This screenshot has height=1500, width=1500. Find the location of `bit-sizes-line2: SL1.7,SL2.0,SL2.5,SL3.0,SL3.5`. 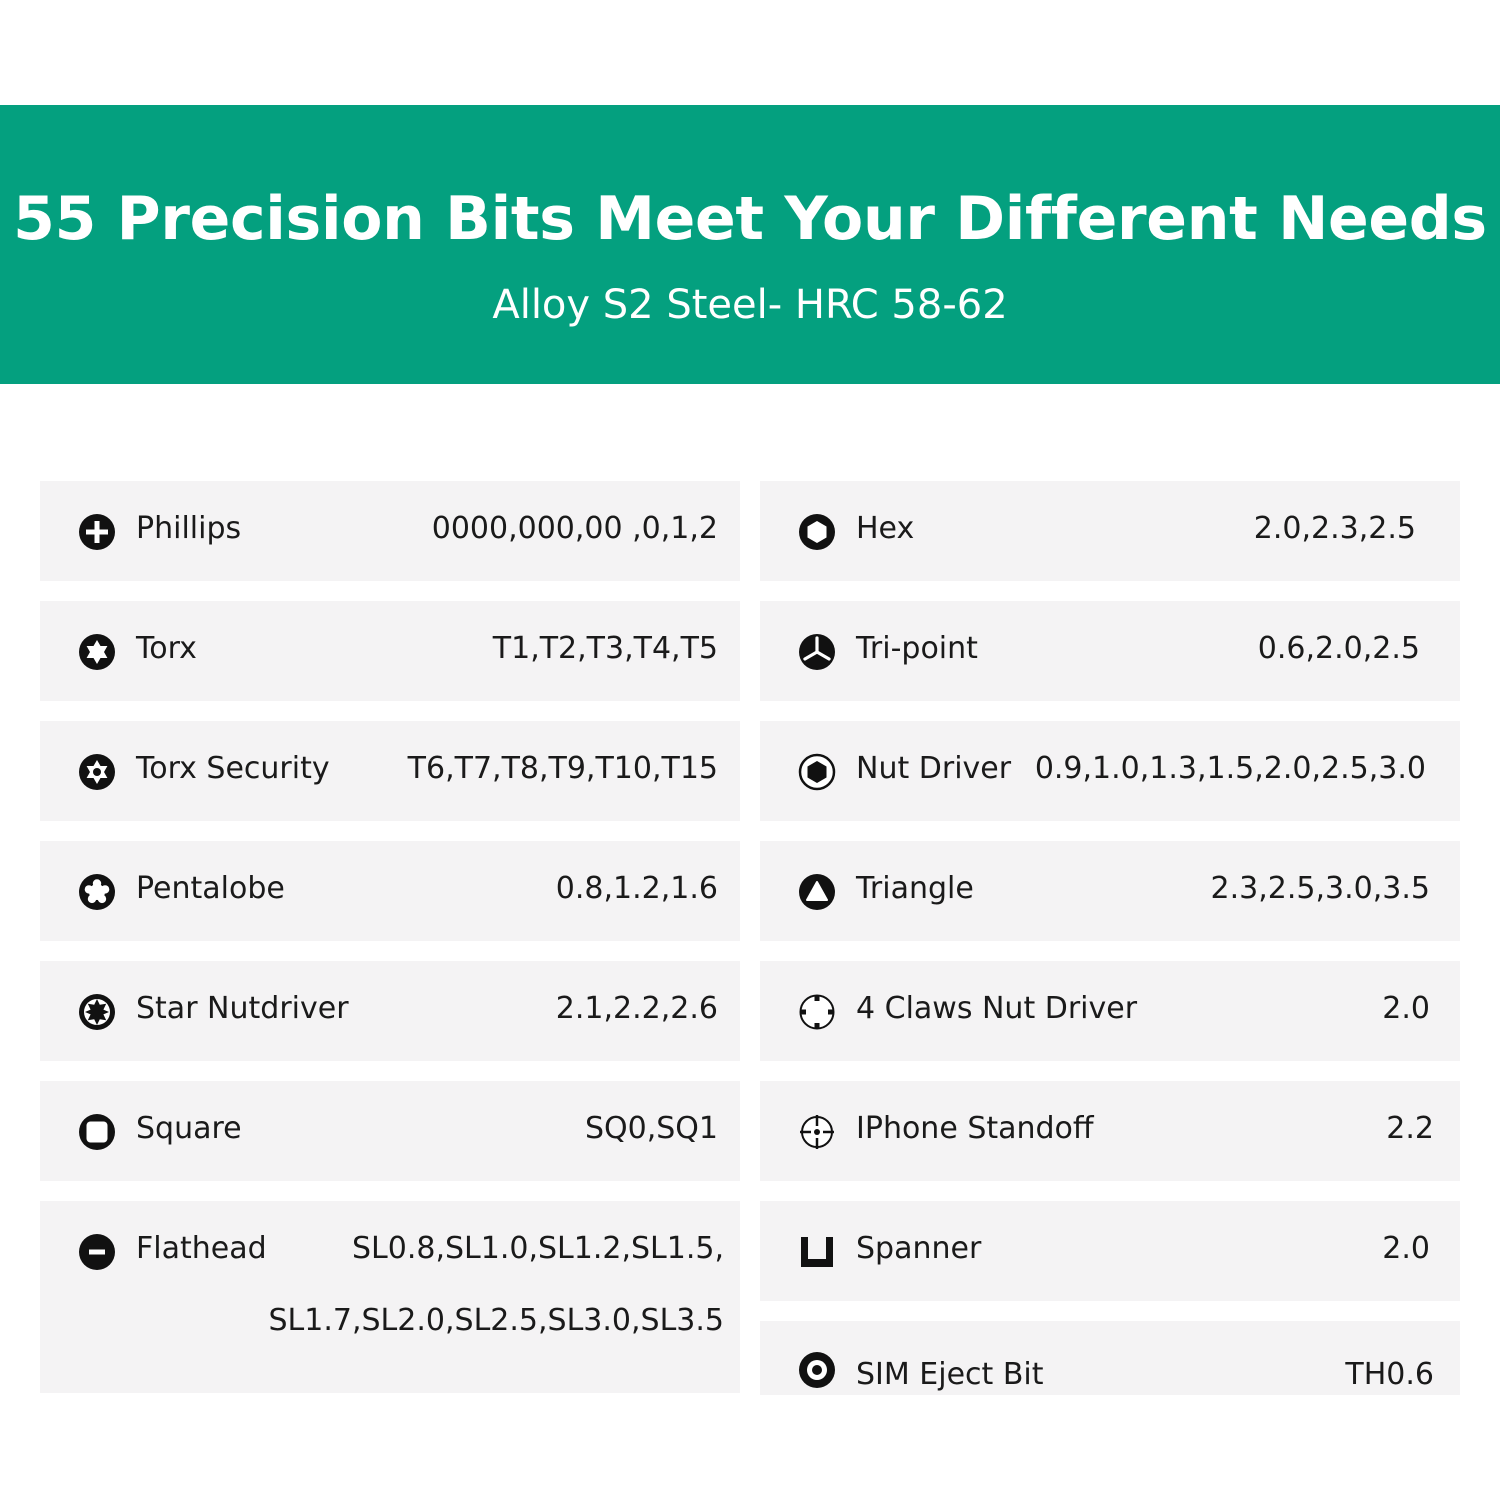

bit-sizes-line2: SL1.7,SL2.0,SL2.5,SL3.0,SL3.5 is located at coordinates (496, 1320).